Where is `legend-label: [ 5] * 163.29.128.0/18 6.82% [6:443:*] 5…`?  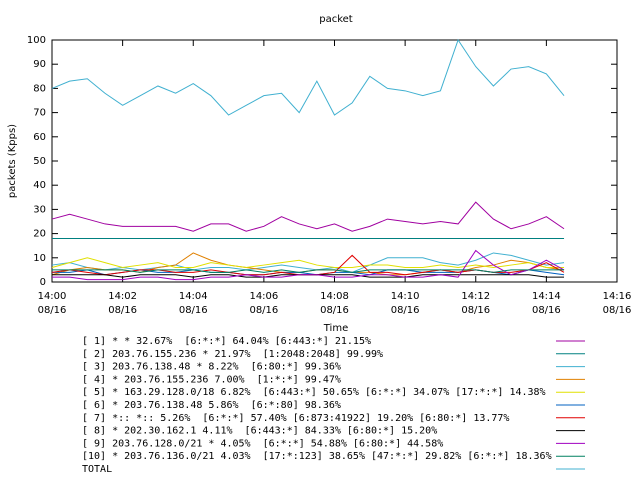
legend-label: [ 5] * 163.29.128.0/18 6.82% [6:443:*] 5… is located at coordinates (314, 392).